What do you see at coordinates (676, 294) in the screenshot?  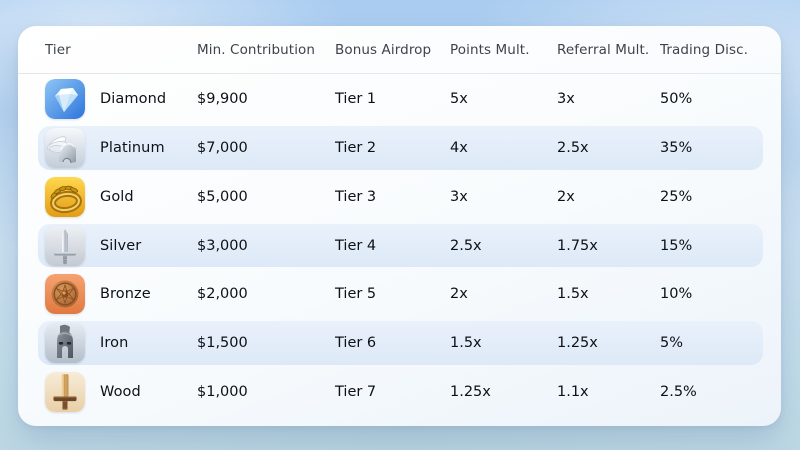 I see `trading-disc-value: 10%` at bounding box center [676, 294].